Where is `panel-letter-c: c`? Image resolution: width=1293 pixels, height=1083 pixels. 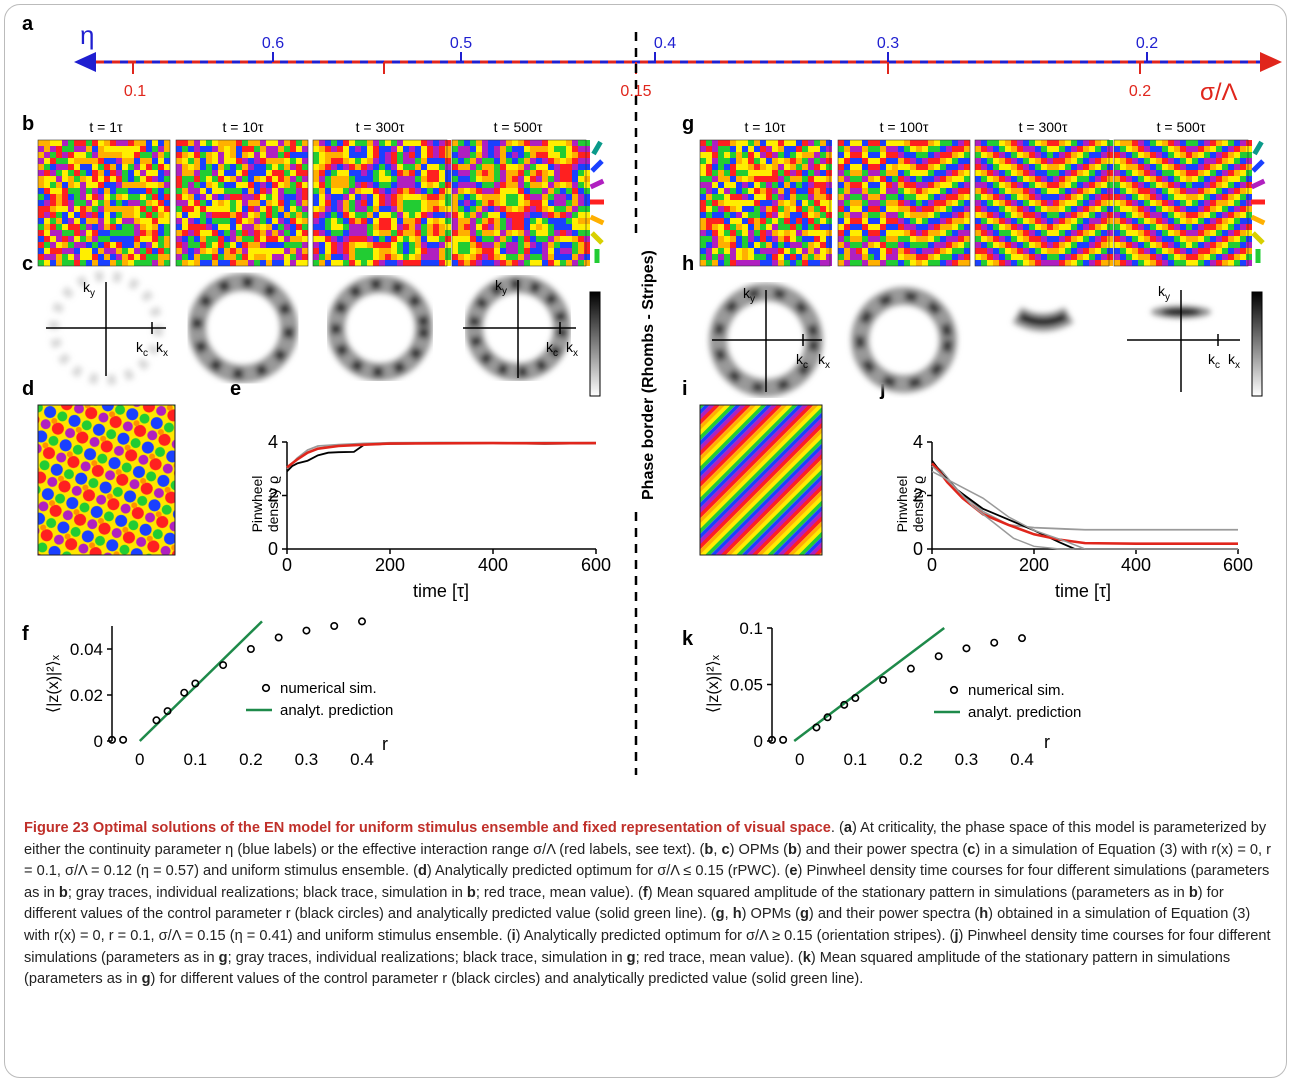 panel-letter-c: c is located at coordinates (27, 264).